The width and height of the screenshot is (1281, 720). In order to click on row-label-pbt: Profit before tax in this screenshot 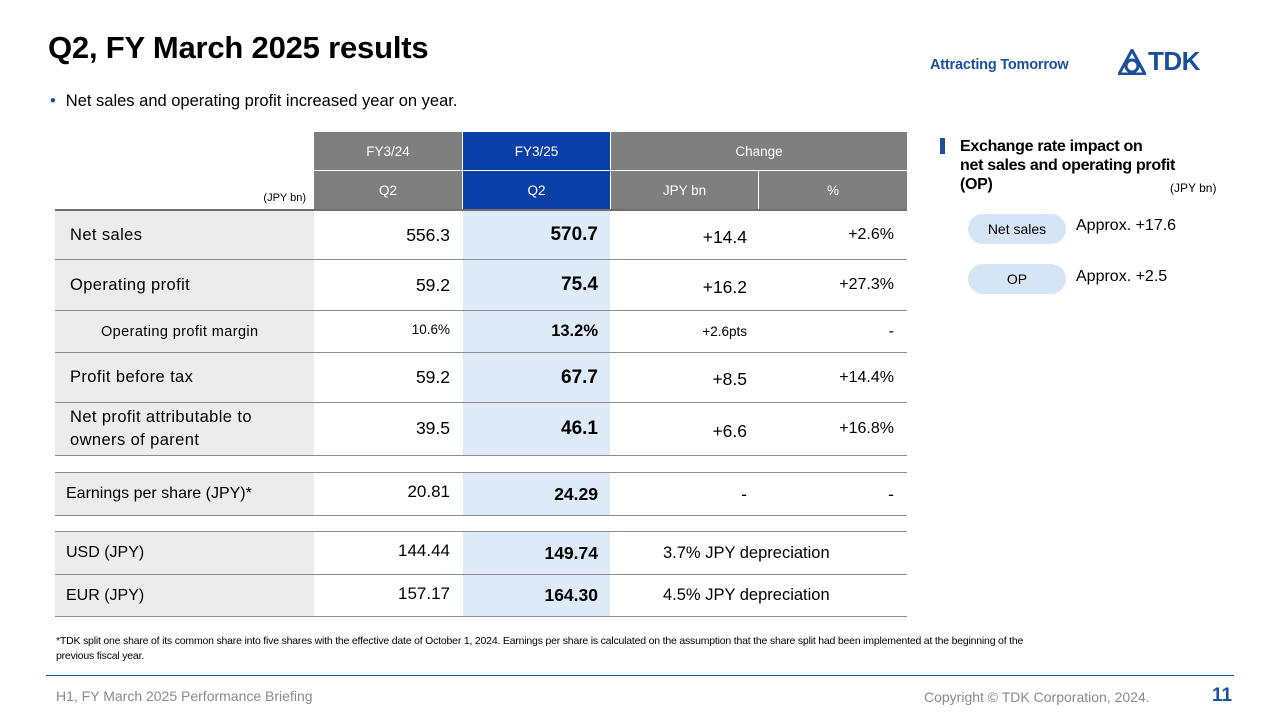, I will do `click(184, 377)`.